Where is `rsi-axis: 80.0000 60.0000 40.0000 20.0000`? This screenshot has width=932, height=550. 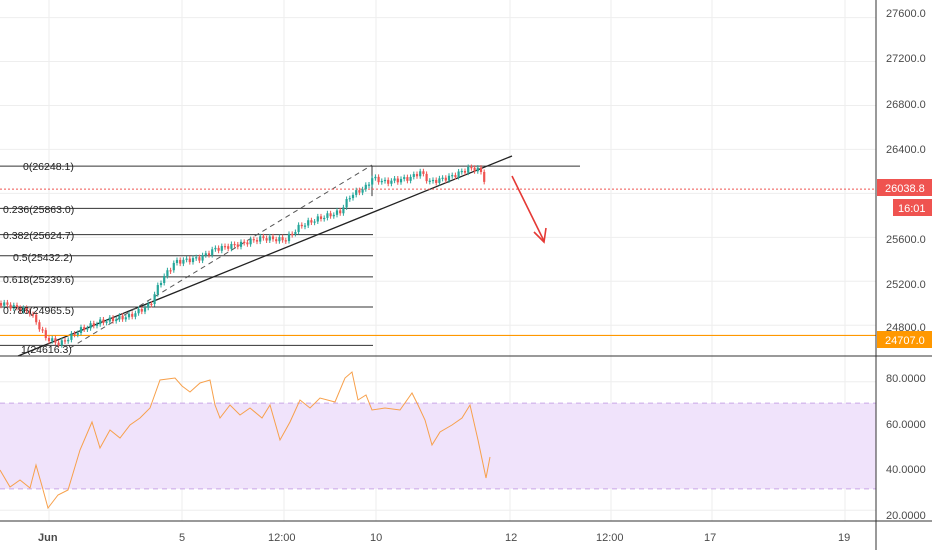
rsi-axis: 80.0000 60.0000 40.0000 20.0000 is located at coordinates (906, 447).